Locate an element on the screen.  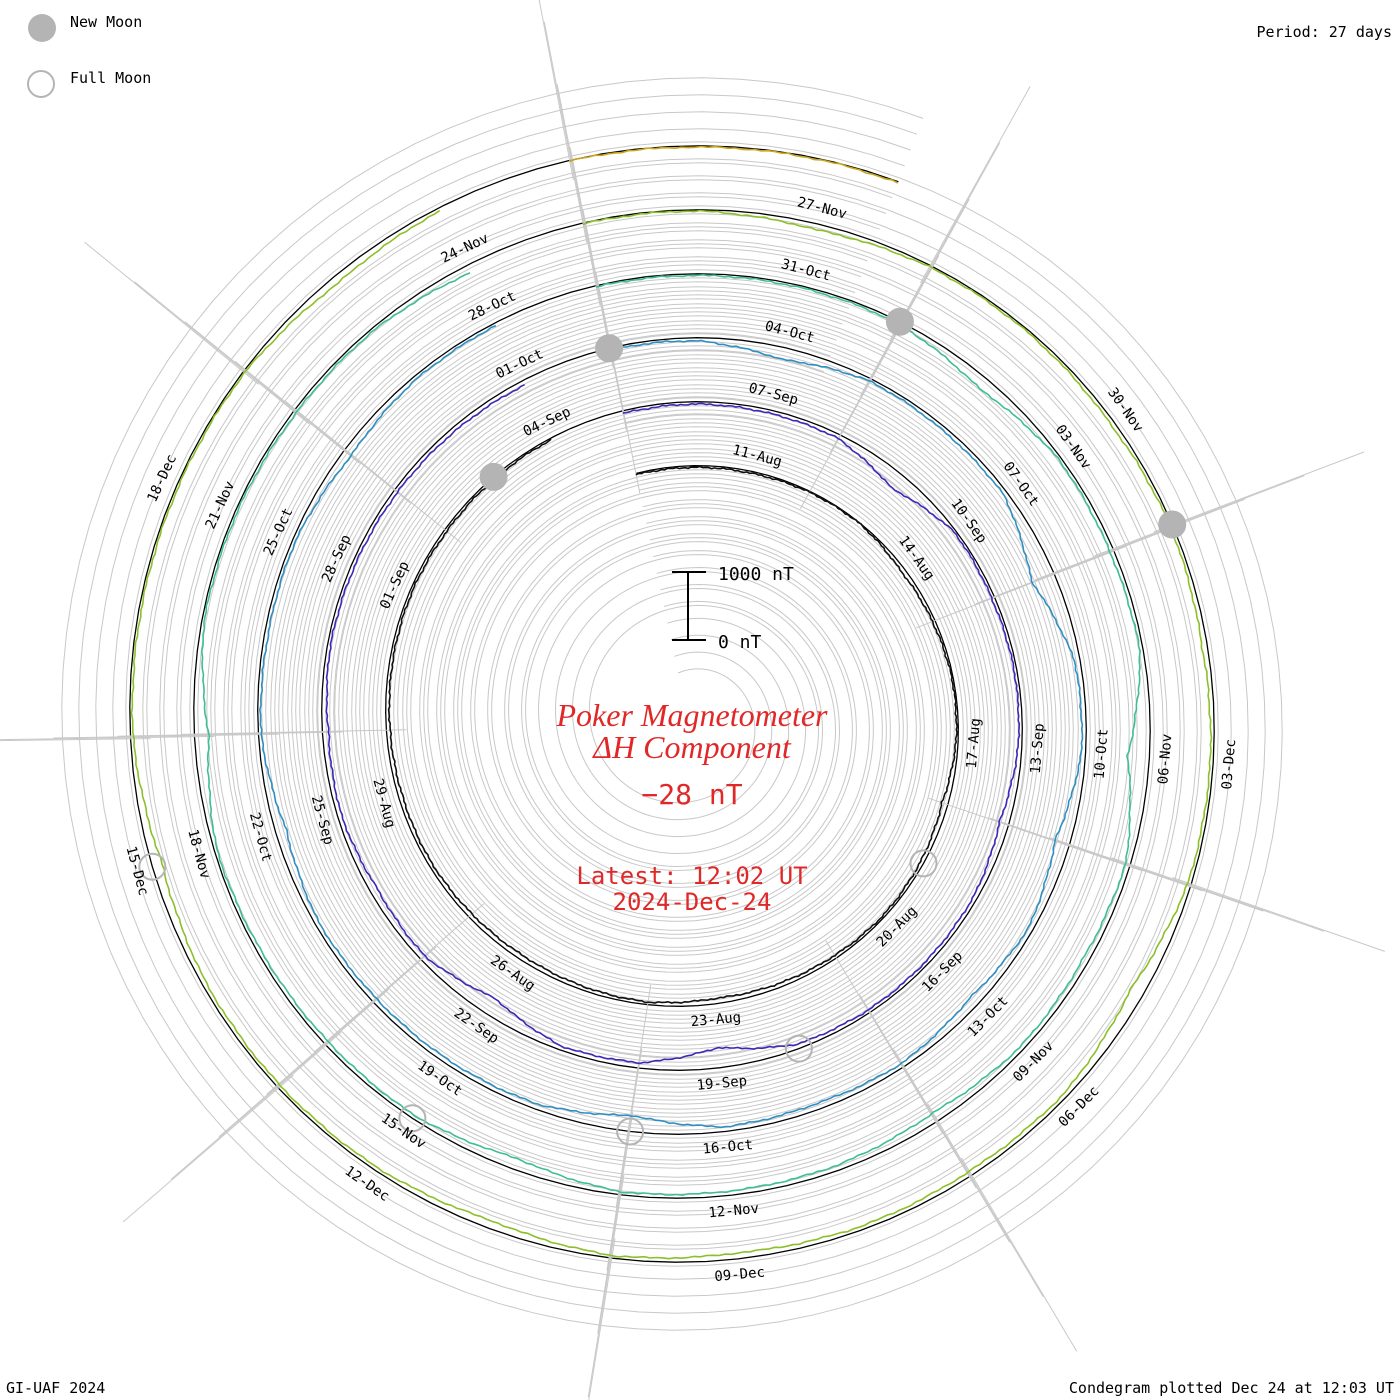
new-moon-legend-icon is located at coordinates (42, 28).